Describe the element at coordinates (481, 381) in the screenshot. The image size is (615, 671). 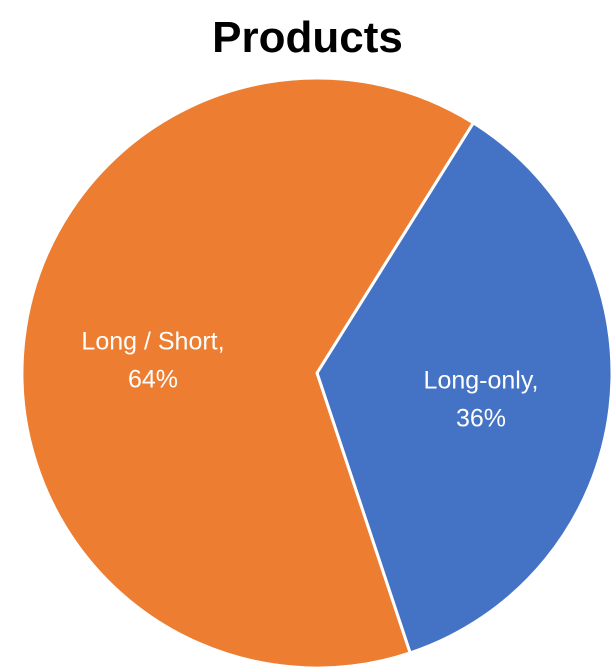
I see `data-label-category: Long-only,` at that location.